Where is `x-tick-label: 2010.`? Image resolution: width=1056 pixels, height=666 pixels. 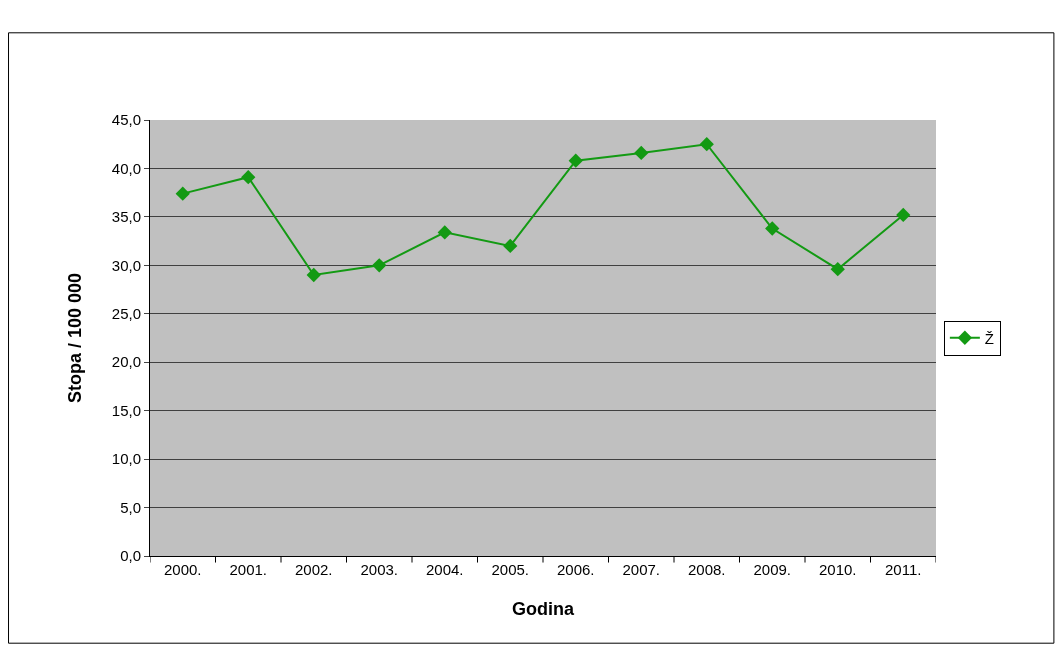 x-tick-label: 2010. is located at coordinates (837, 569).